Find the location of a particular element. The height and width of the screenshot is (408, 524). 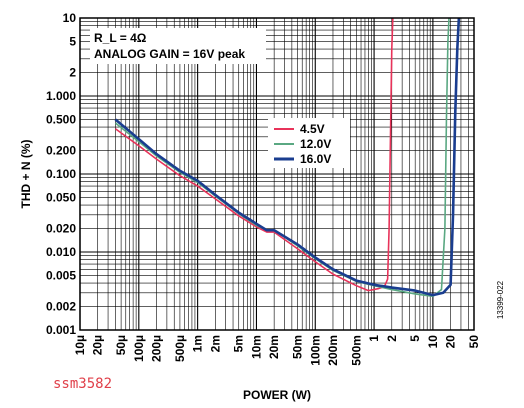

x-tick-label: 50 is located at coordinates (474, 342).